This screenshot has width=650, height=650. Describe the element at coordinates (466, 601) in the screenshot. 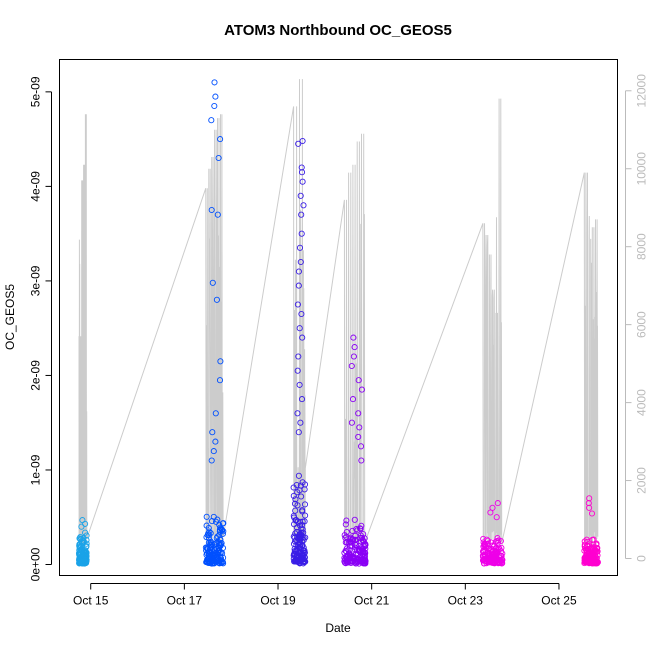

I see `x-tick-label: Oct 23` at that location.